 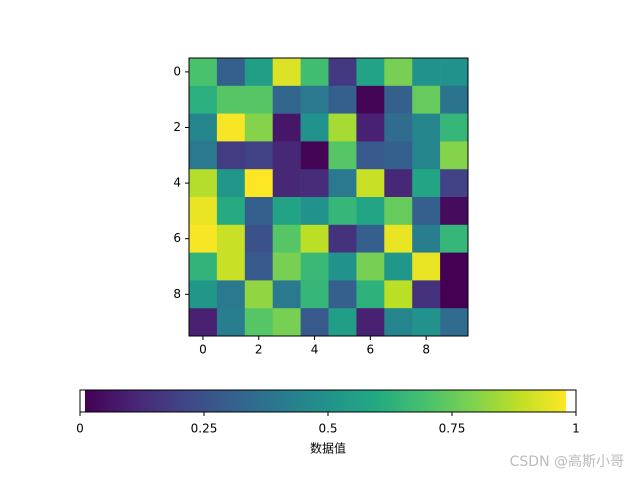 What do you see at coordinates (327, 429) in the screenshot?
I see `colorbar-tick-label: 0.5` at bounding box center [327, 429].